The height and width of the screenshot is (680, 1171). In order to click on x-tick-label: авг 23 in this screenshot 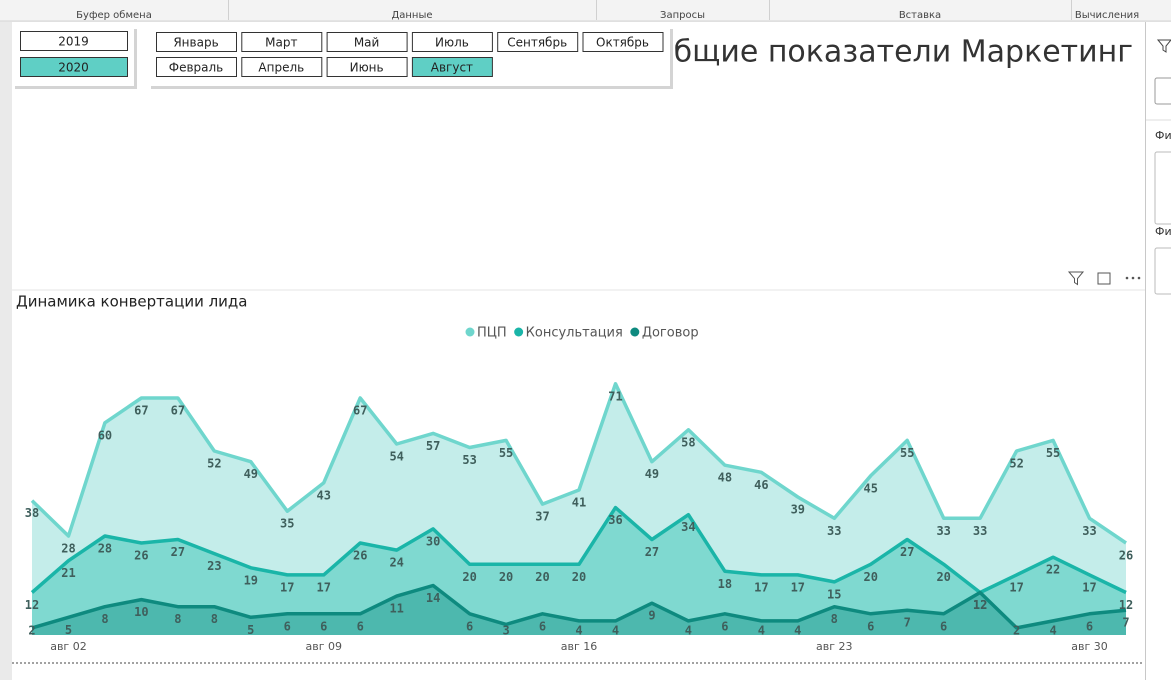, I will do `click(834, 646)`.